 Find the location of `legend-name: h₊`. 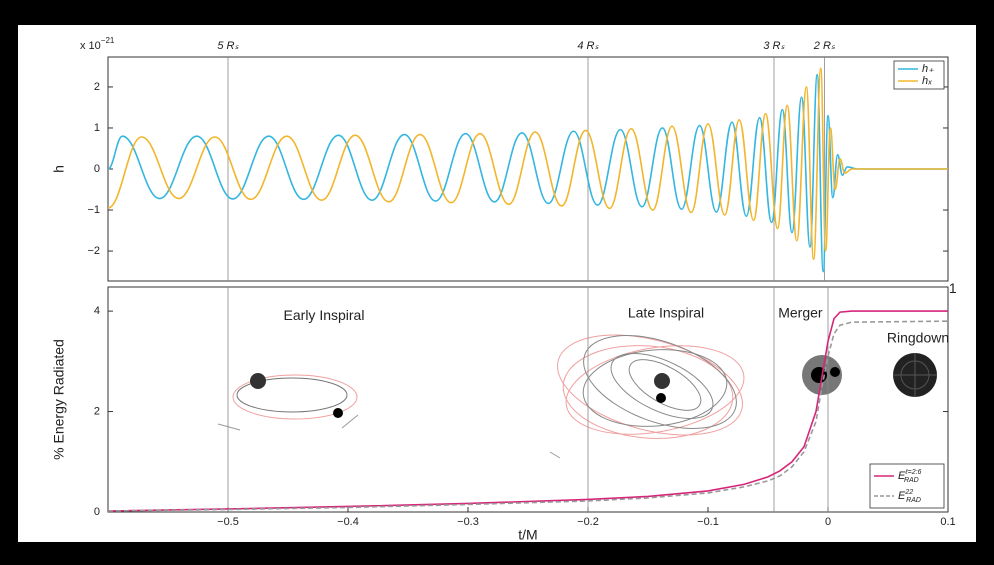

legend-name: h₊ is located at coordinates (928, 69).